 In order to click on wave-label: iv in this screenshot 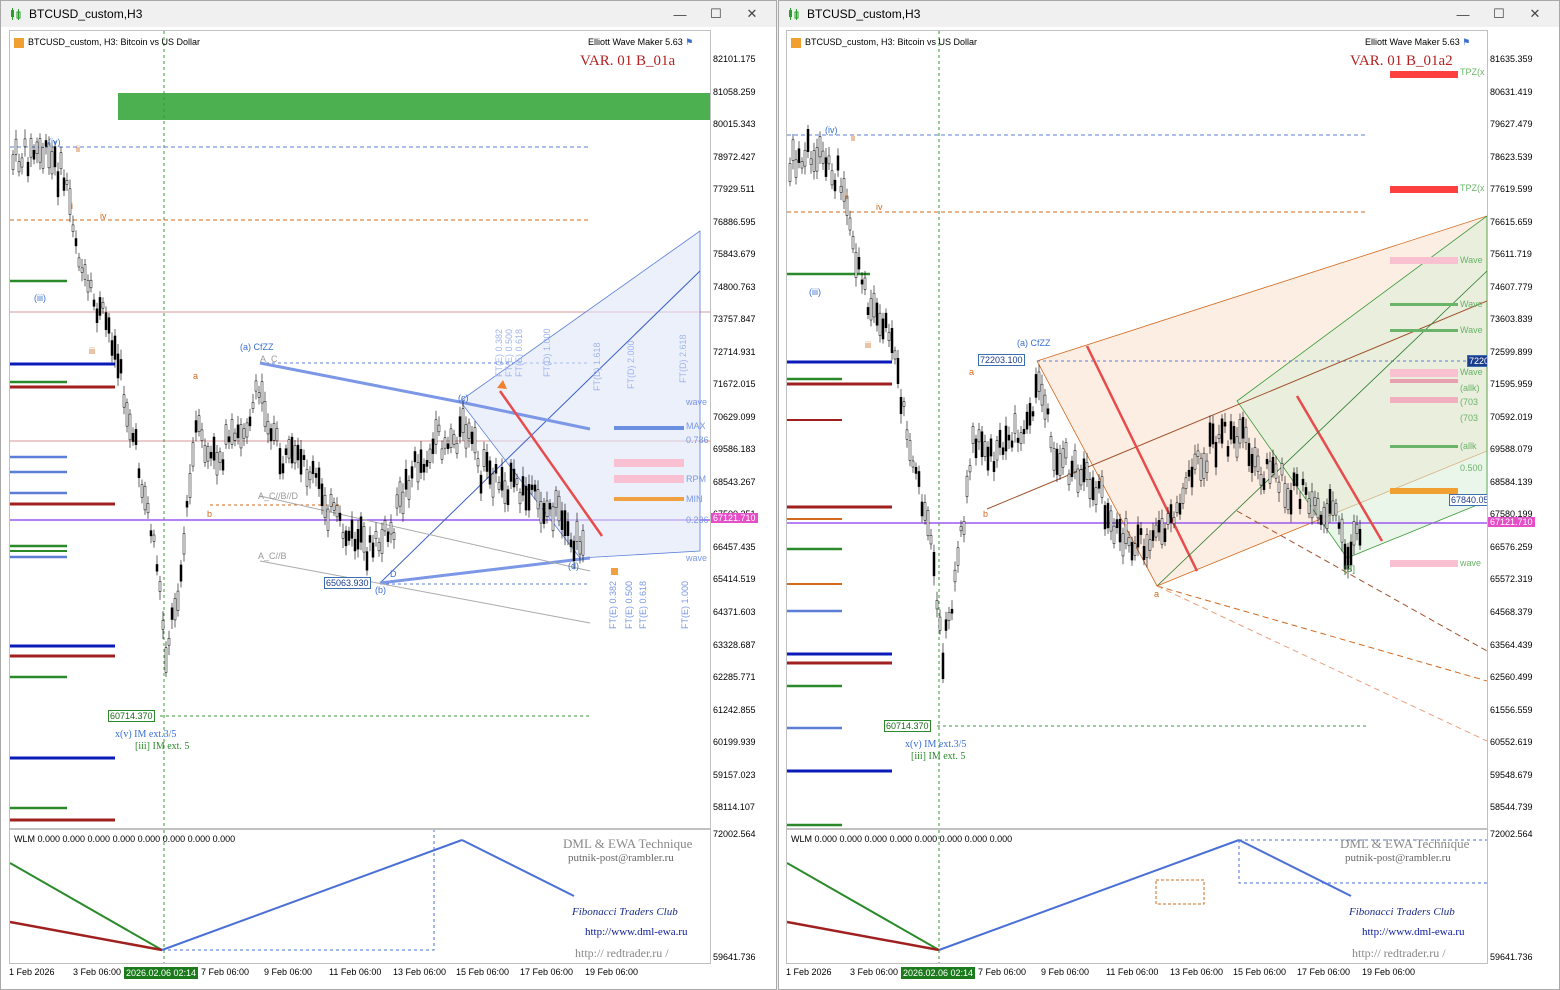, I will do `click(879, 207)`.